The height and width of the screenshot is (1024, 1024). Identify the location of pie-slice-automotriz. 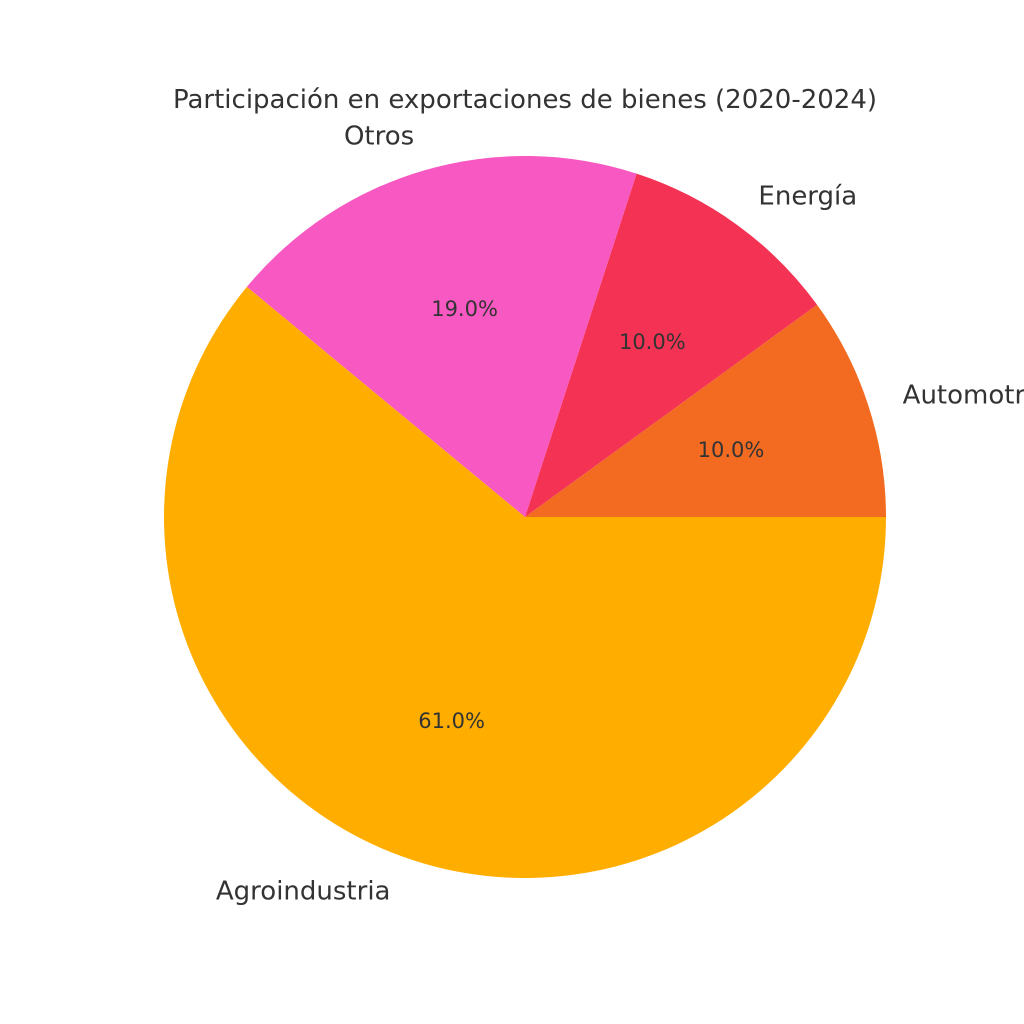
(705, 410).